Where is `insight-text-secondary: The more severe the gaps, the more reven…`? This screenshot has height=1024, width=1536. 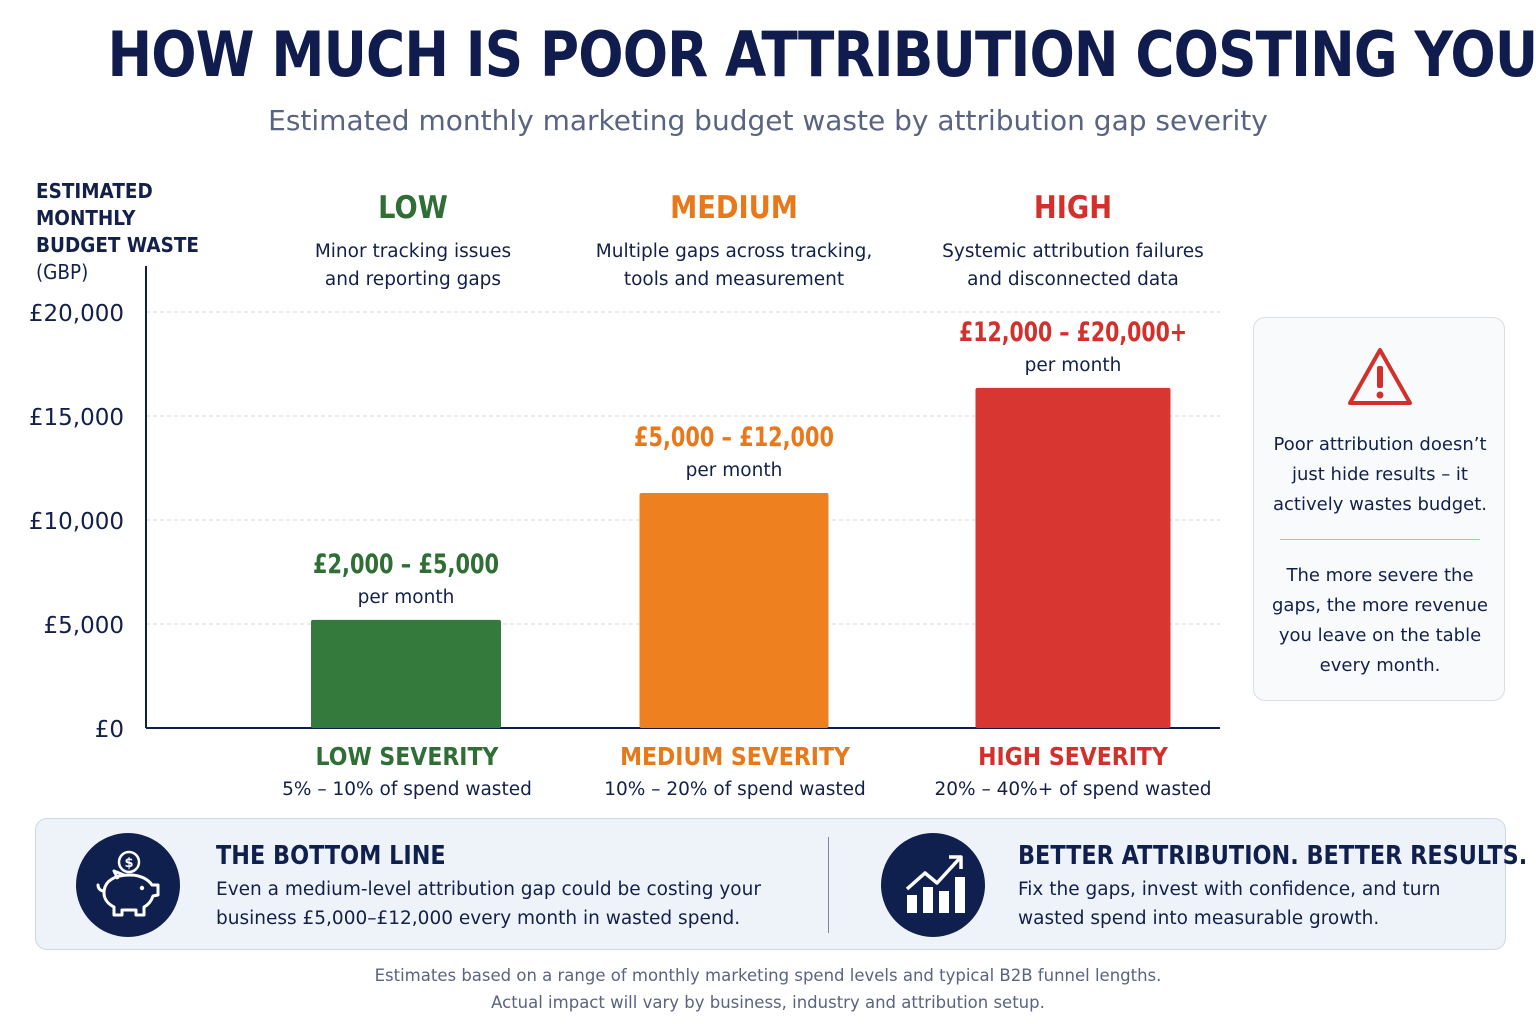
insight-text-secondary: The more severe the gaps, the more reven… is located at coordinates (1379, 620).